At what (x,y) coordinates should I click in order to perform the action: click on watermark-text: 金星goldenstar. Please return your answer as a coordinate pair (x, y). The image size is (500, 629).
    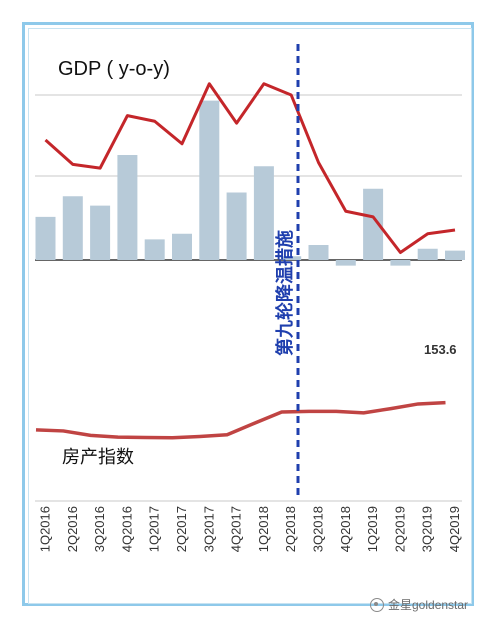
    Looking at the image, I should click on (428, 605).